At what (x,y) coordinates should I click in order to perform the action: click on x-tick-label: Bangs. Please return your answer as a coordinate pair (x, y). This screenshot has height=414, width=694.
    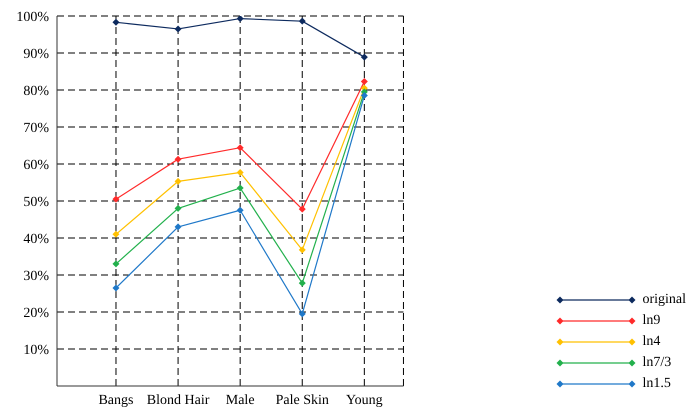
    Looking at the image, I should click on (116, 400).